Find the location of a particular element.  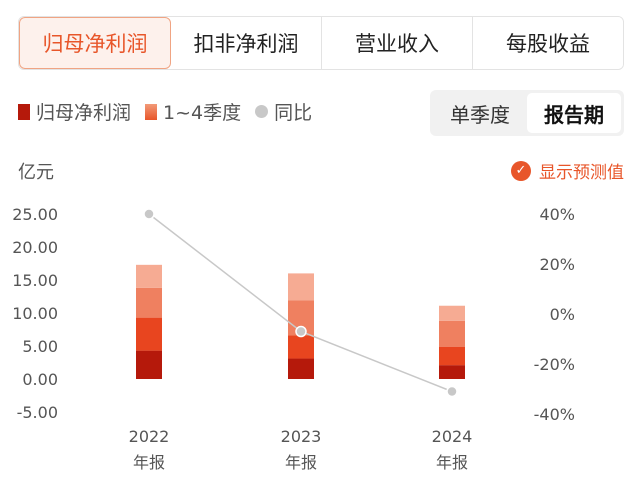

legend-quarters: 1~4季度 is located at coordinates (193, 111).